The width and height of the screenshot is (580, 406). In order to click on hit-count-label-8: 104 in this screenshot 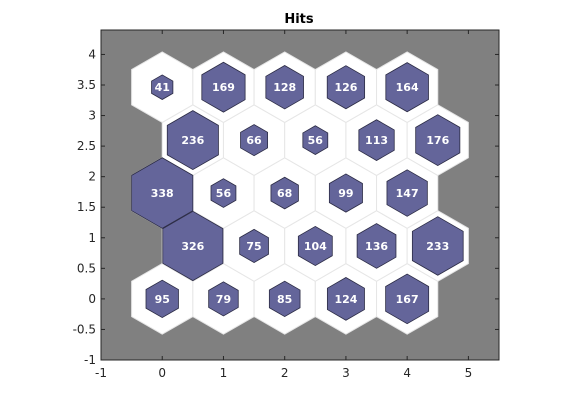, I will do `click(315, 246)`.